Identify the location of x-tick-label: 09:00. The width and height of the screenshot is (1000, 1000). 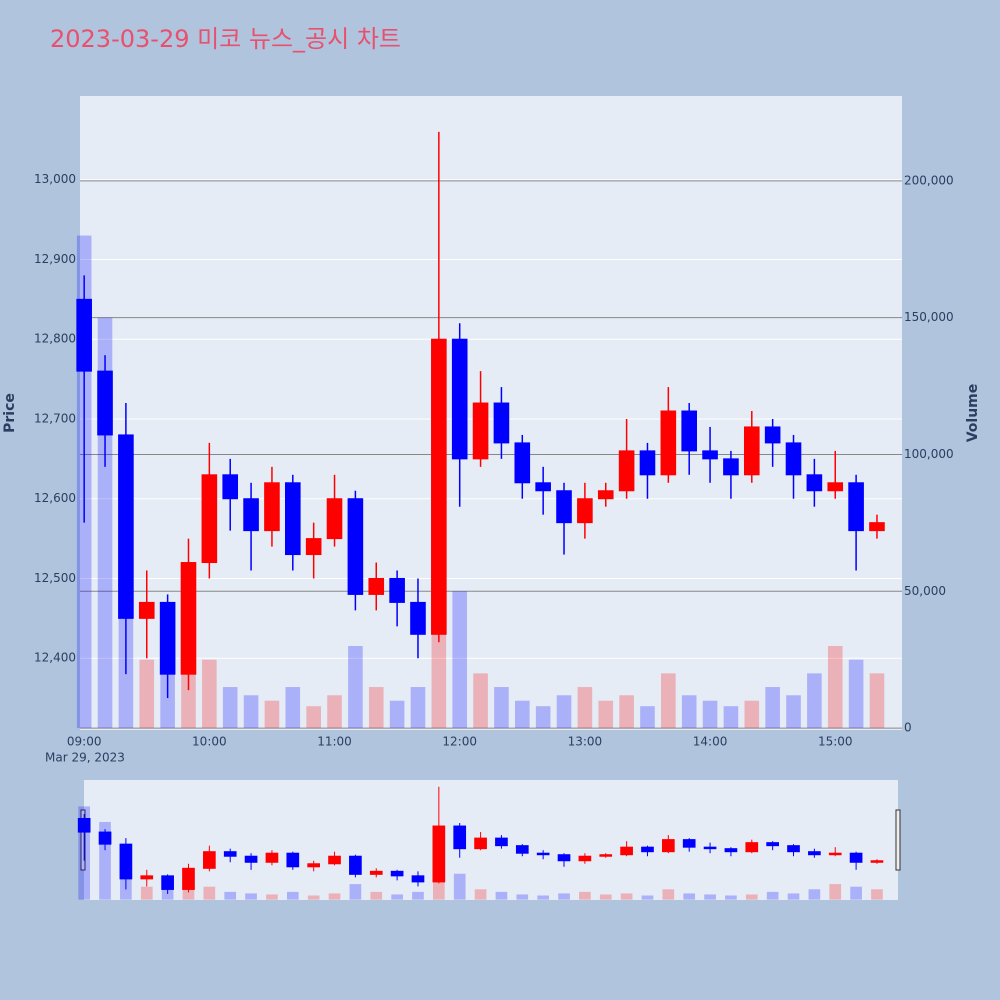
(84, 742).